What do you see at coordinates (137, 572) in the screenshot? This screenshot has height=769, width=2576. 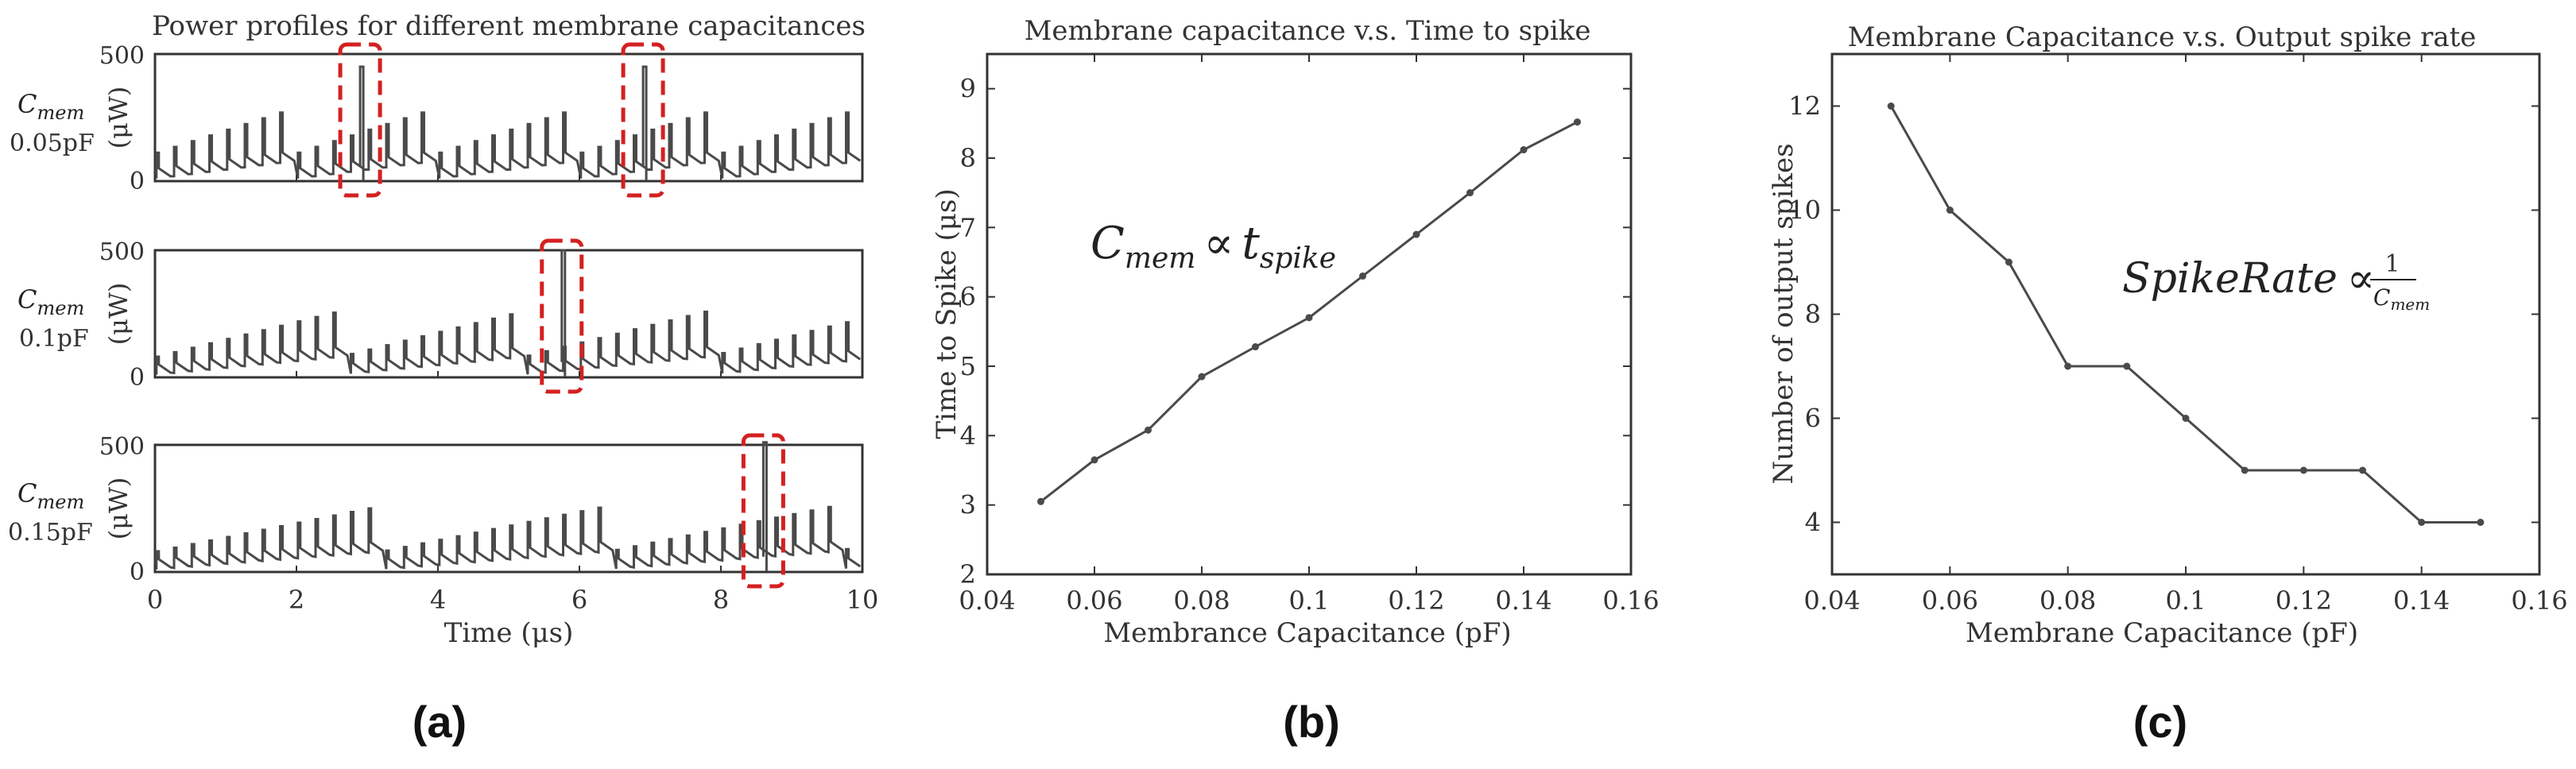 I see `subplot-3-ytick-0: 0` at bounding box center [137, 572].